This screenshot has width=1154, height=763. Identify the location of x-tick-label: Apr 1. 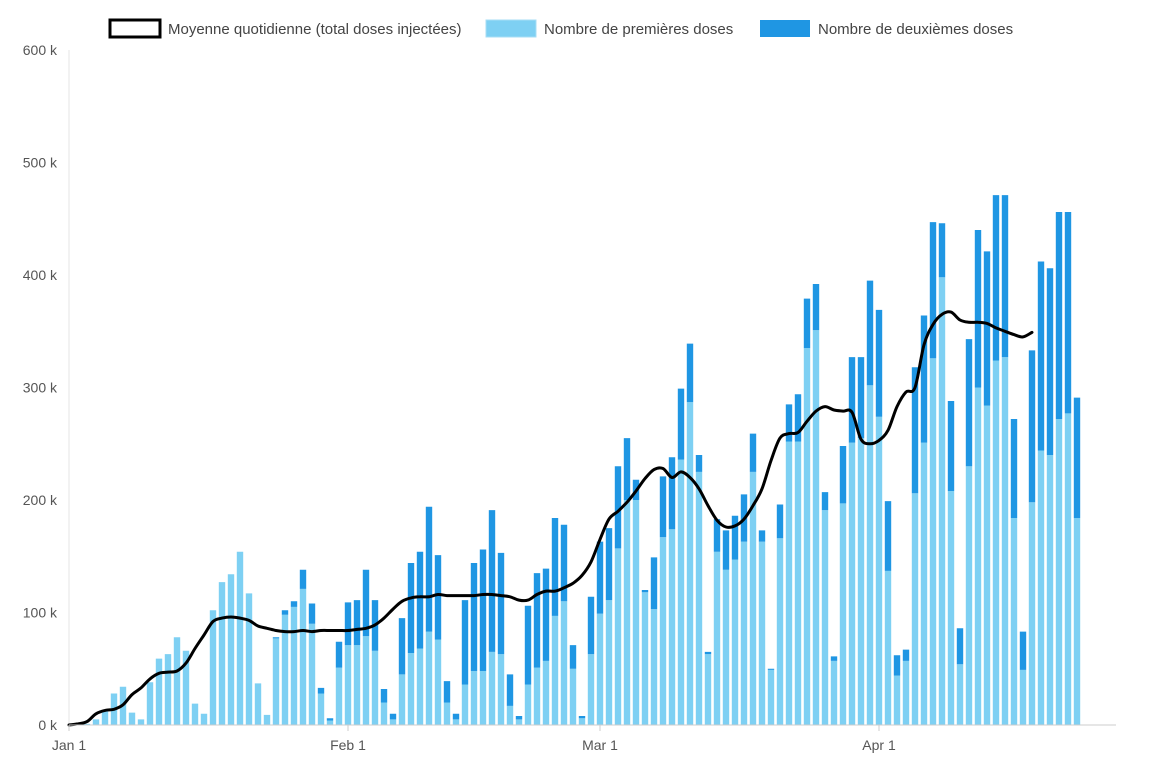
(879, 745).